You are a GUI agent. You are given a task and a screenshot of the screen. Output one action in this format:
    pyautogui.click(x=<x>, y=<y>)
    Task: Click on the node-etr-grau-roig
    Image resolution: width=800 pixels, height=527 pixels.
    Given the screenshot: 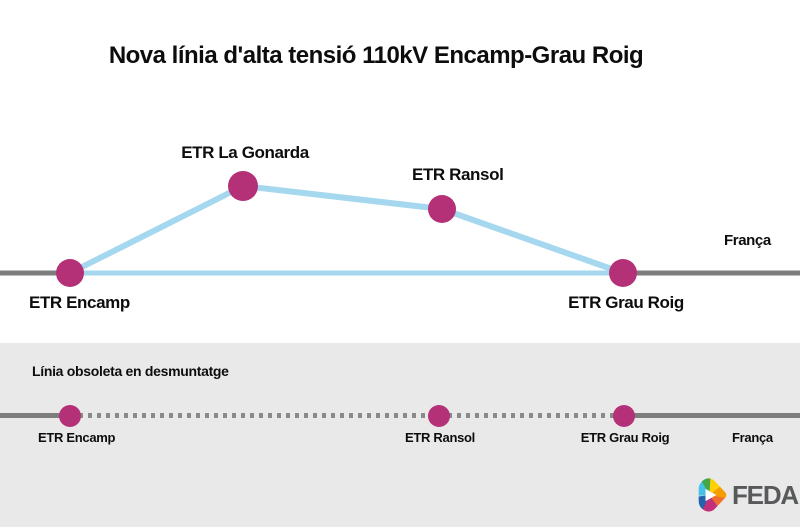 What is the action you would take?
    pyautogui.click(x=623, y=273)
    